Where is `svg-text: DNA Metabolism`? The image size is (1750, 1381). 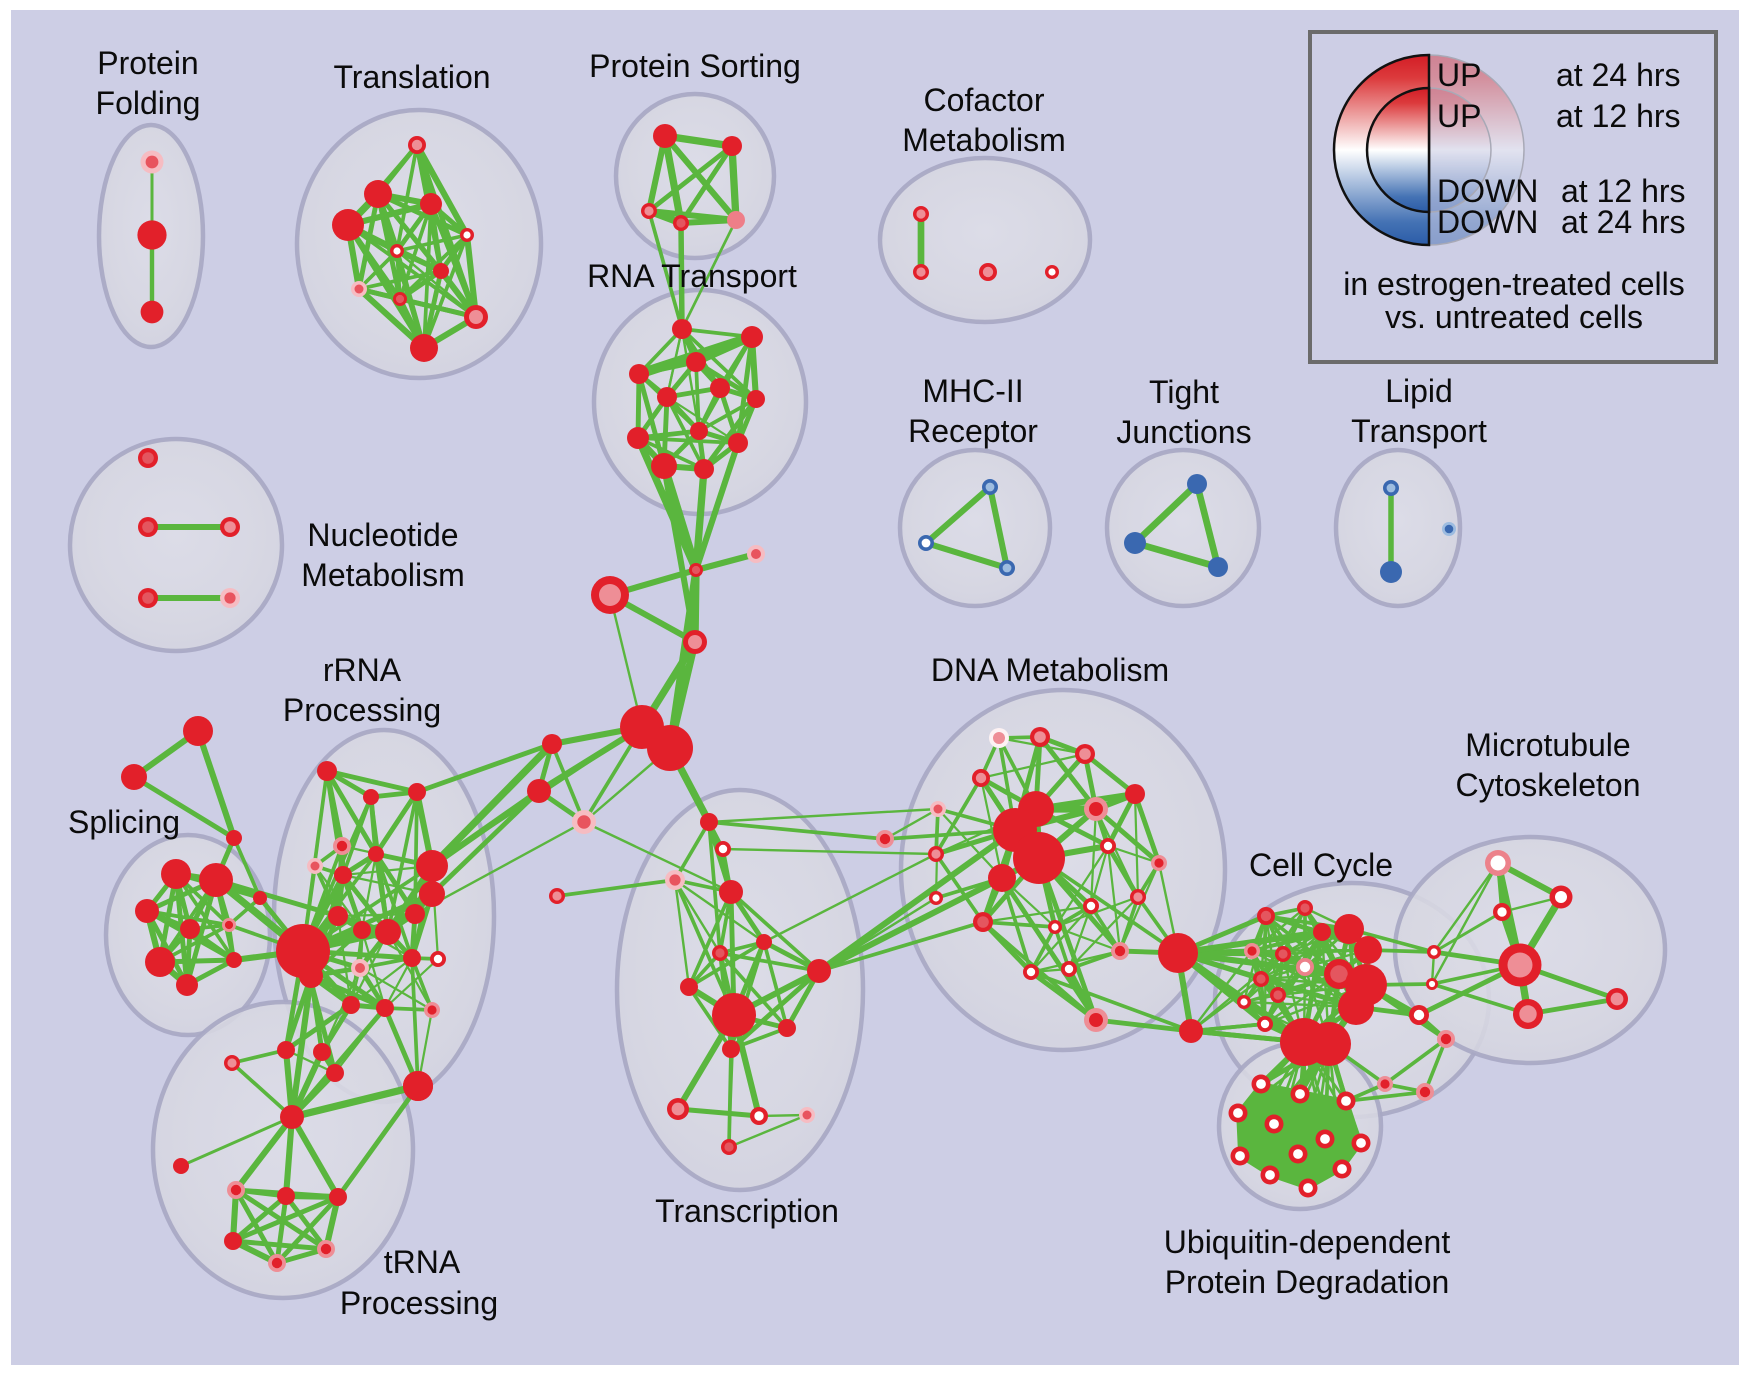 svg-text: DNA Metabolism is located at coordinates (1050, 670).